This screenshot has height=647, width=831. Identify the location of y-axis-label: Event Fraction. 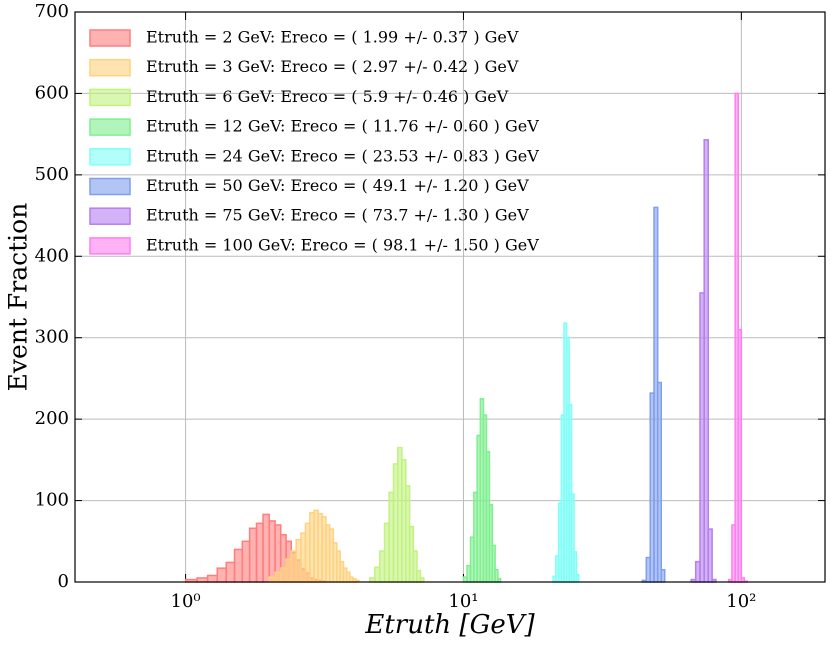
(18, 297).